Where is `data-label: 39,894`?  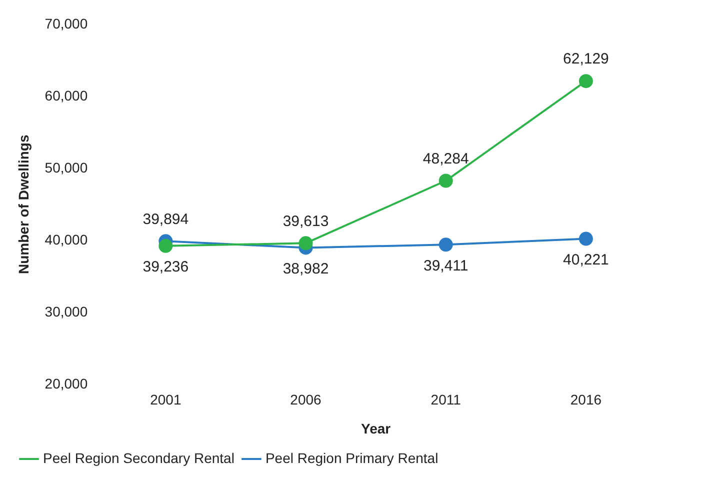
data-label: 39,894 is located at coordinates (165, 219).